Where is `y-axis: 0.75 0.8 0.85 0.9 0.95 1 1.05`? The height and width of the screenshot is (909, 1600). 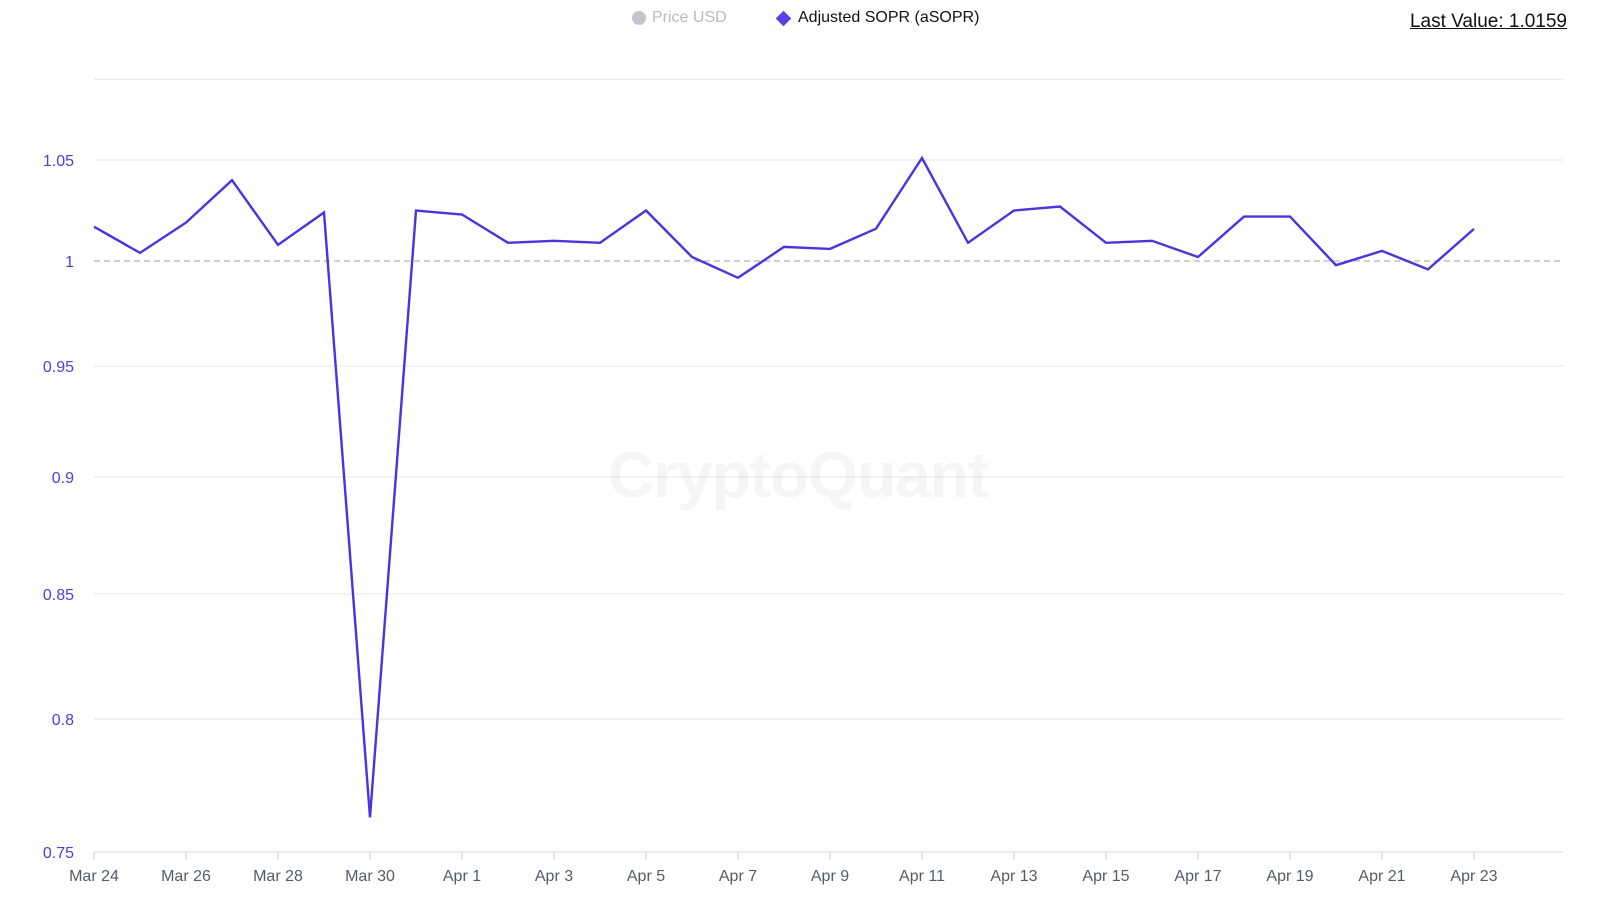 y-axis: 0.75 0.8 0.85 0.9 0.95 1 1.05 is located at coordinates (58, 507).